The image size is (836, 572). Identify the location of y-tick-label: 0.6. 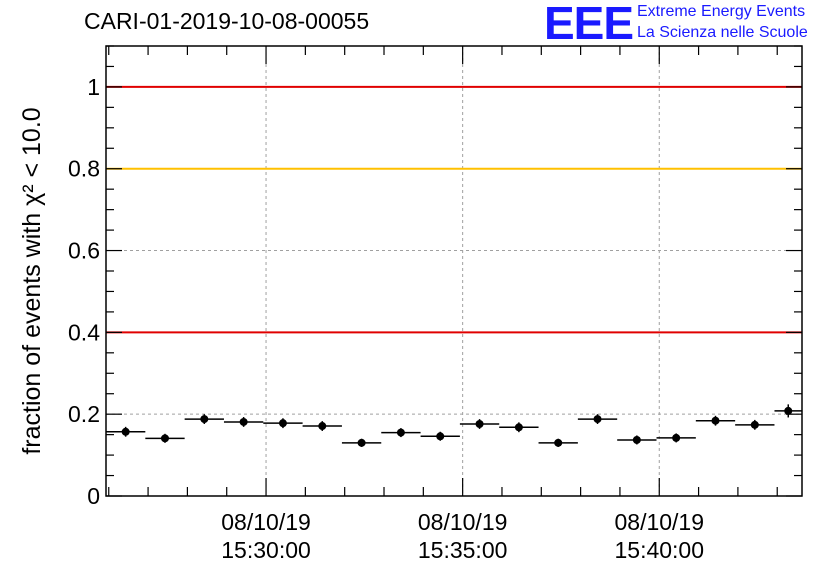
(84, 251).